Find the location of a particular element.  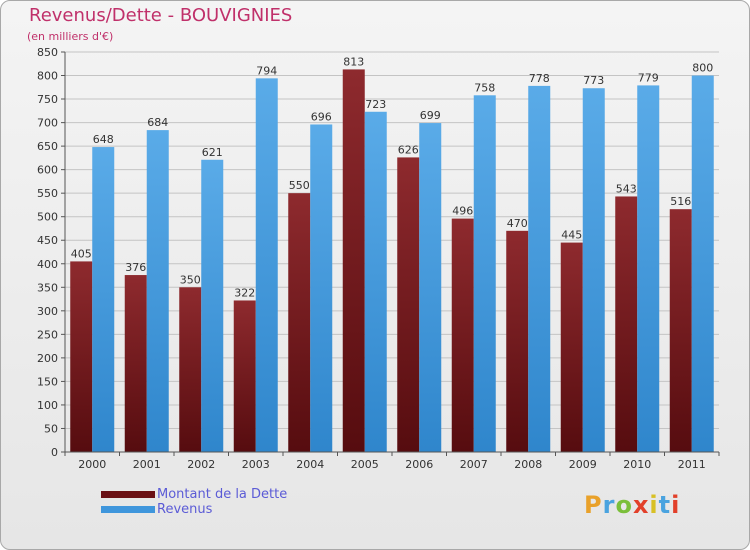

bar-debt-2000 is located at coordinates (81, 356).